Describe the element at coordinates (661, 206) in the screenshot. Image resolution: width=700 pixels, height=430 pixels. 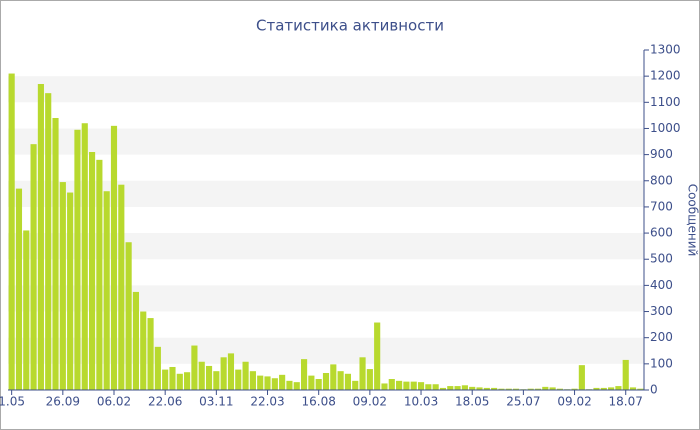
I see `y-tick-label: 700` at that location.